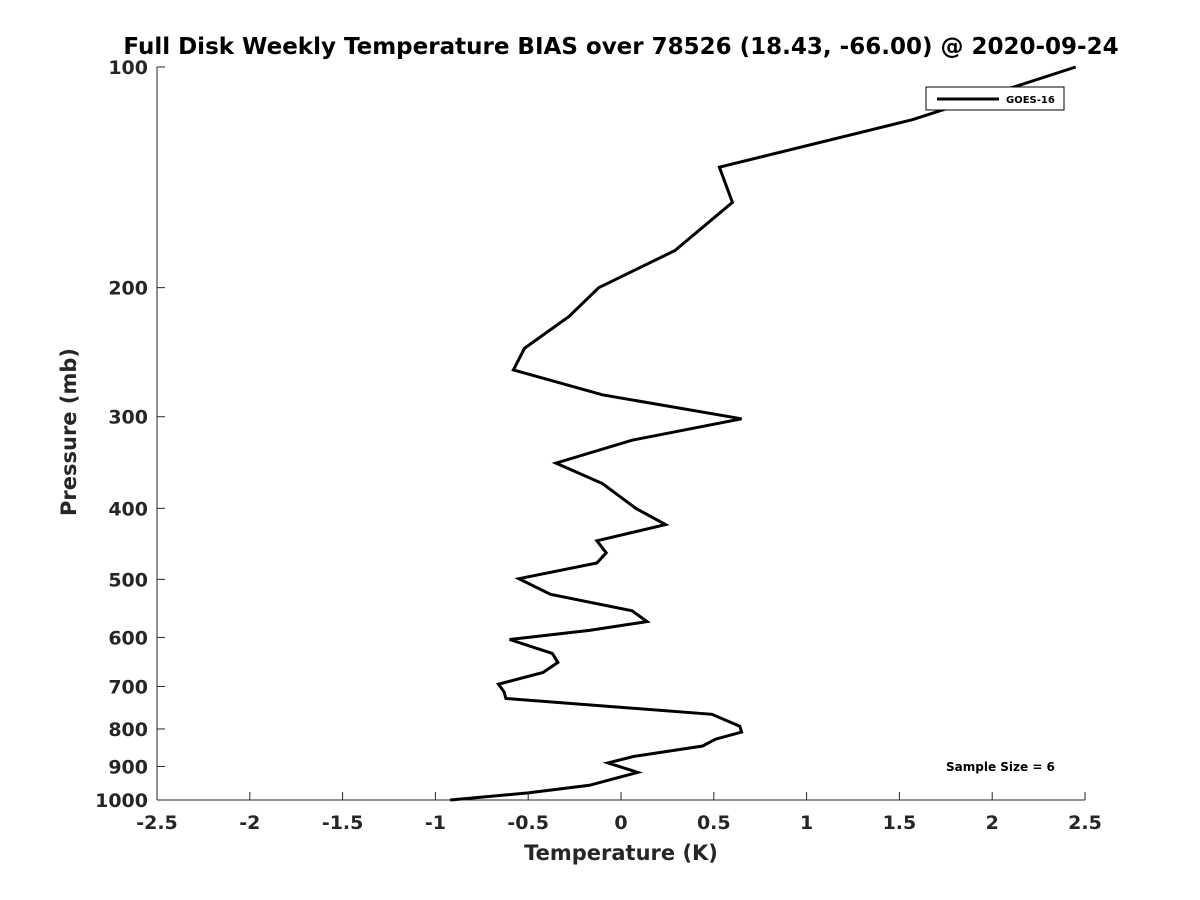 This screenshot has height=900, width=1200. Describe the element at coordinates (806, 823) in the screenshot. I see `x-tick-label: 1` at that location.